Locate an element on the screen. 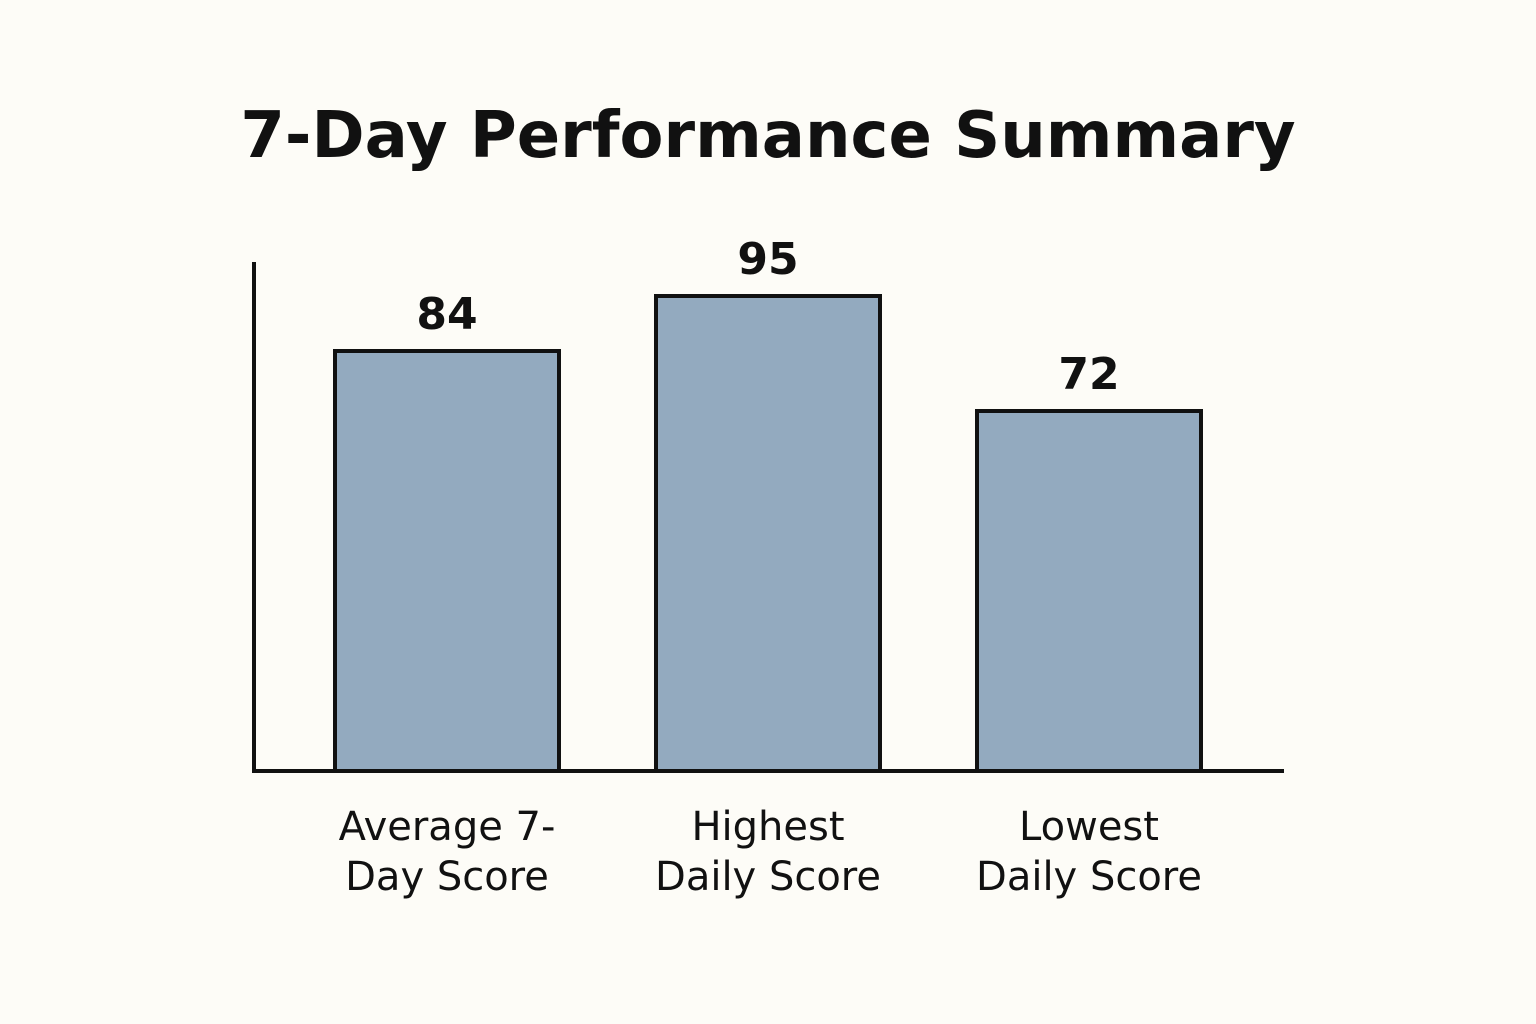 Image resolution: width=1536 pixels, height=1024 pixels. value-label-2: 72 is located at coordinates (1088, 374).